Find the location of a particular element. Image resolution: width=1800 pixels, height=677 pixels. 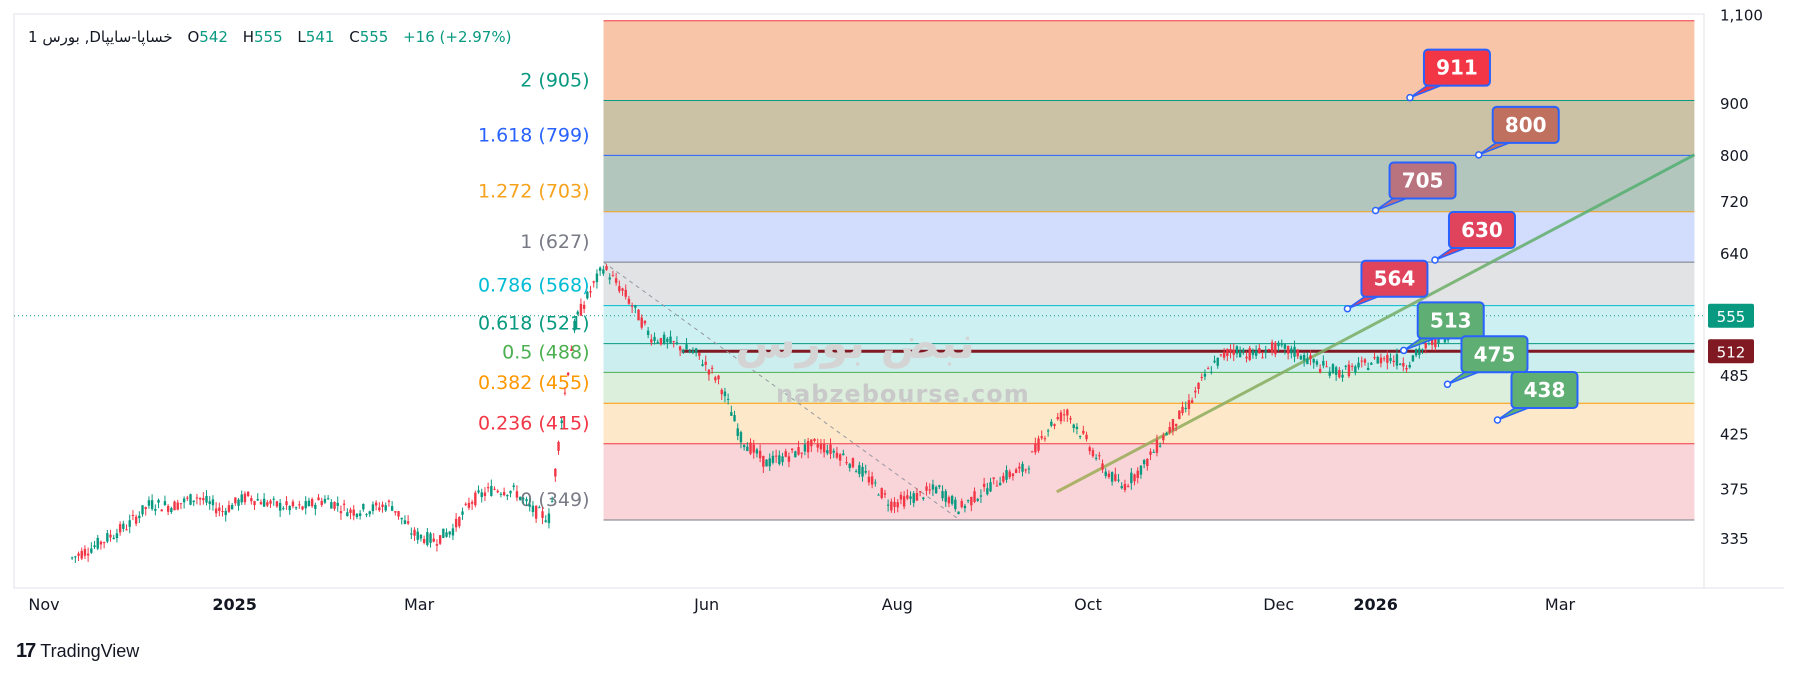

price-callout: 800 is located at coordinates (1517, 132).